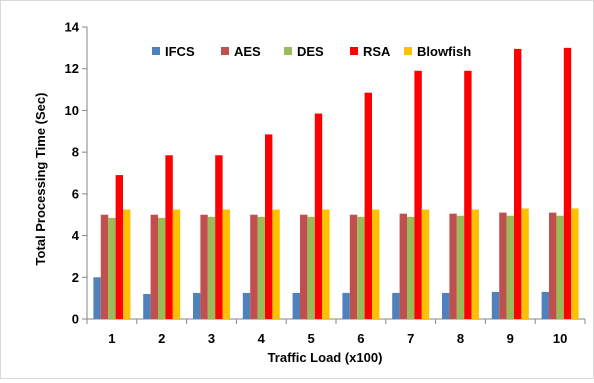 This screenshot has width=594, height=383. What do you see at coordinates (76, 173) in the screenshot?
I see `y-axis-ticks: 0 2 4 6 8 10 12 14` at bounding box center [76, 173].